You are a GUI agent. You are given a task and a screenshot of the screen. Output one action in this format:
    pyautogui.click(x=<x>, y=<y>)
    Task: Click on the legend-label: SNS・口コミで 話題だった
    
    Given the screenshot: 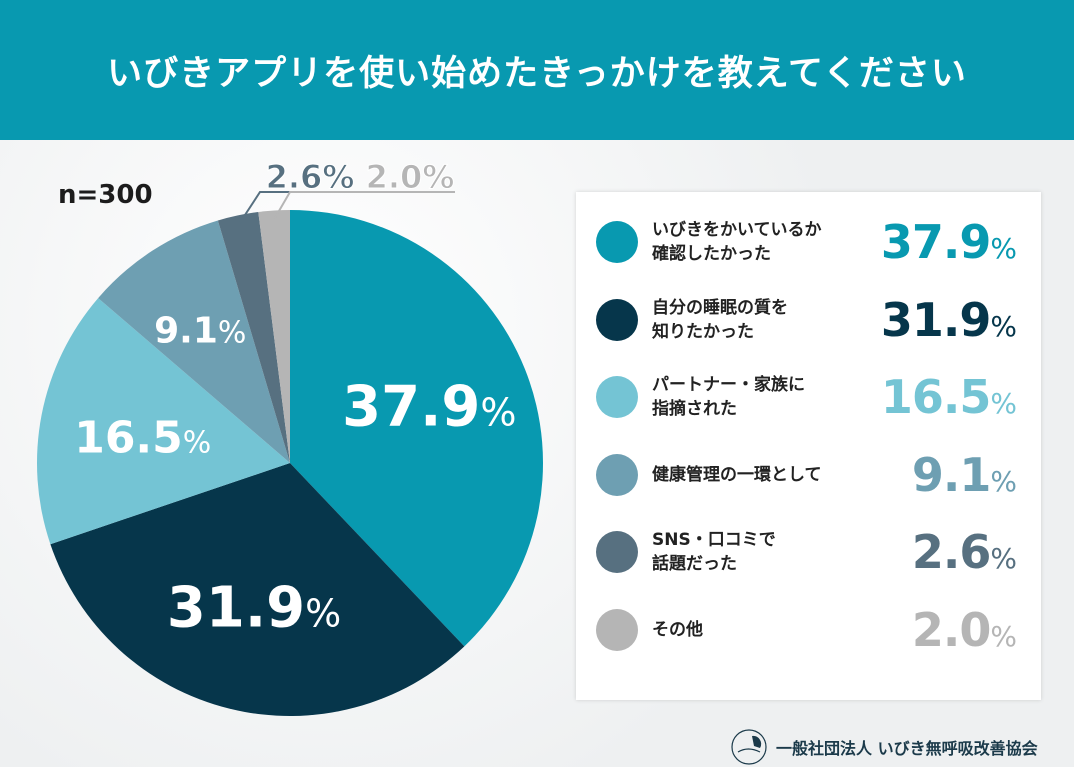 What is the action you would take?
    pyautogui.click(x=714, y=552)
    